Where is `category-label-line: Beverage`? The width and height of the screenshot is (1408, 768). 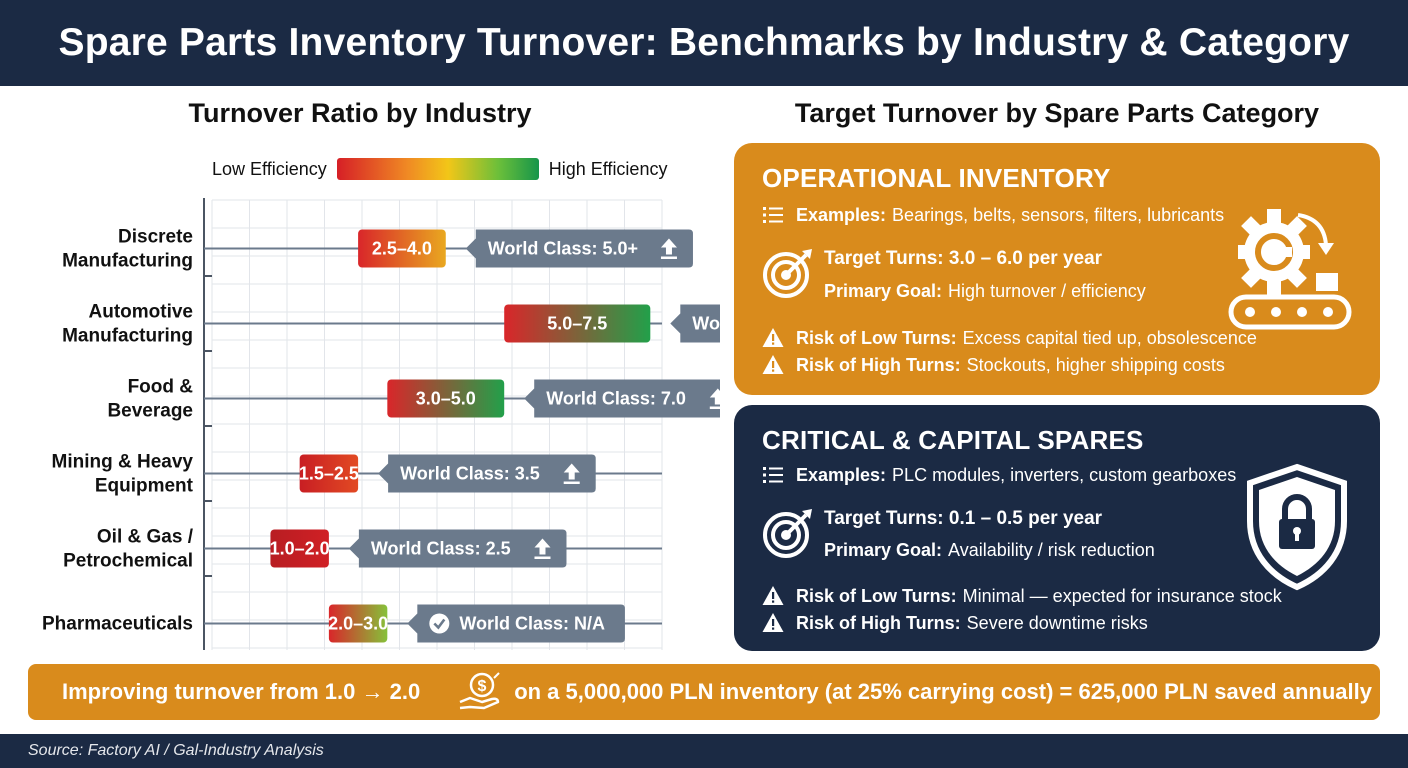
category-label-line: Beverage is located at coordinates (150, 411).